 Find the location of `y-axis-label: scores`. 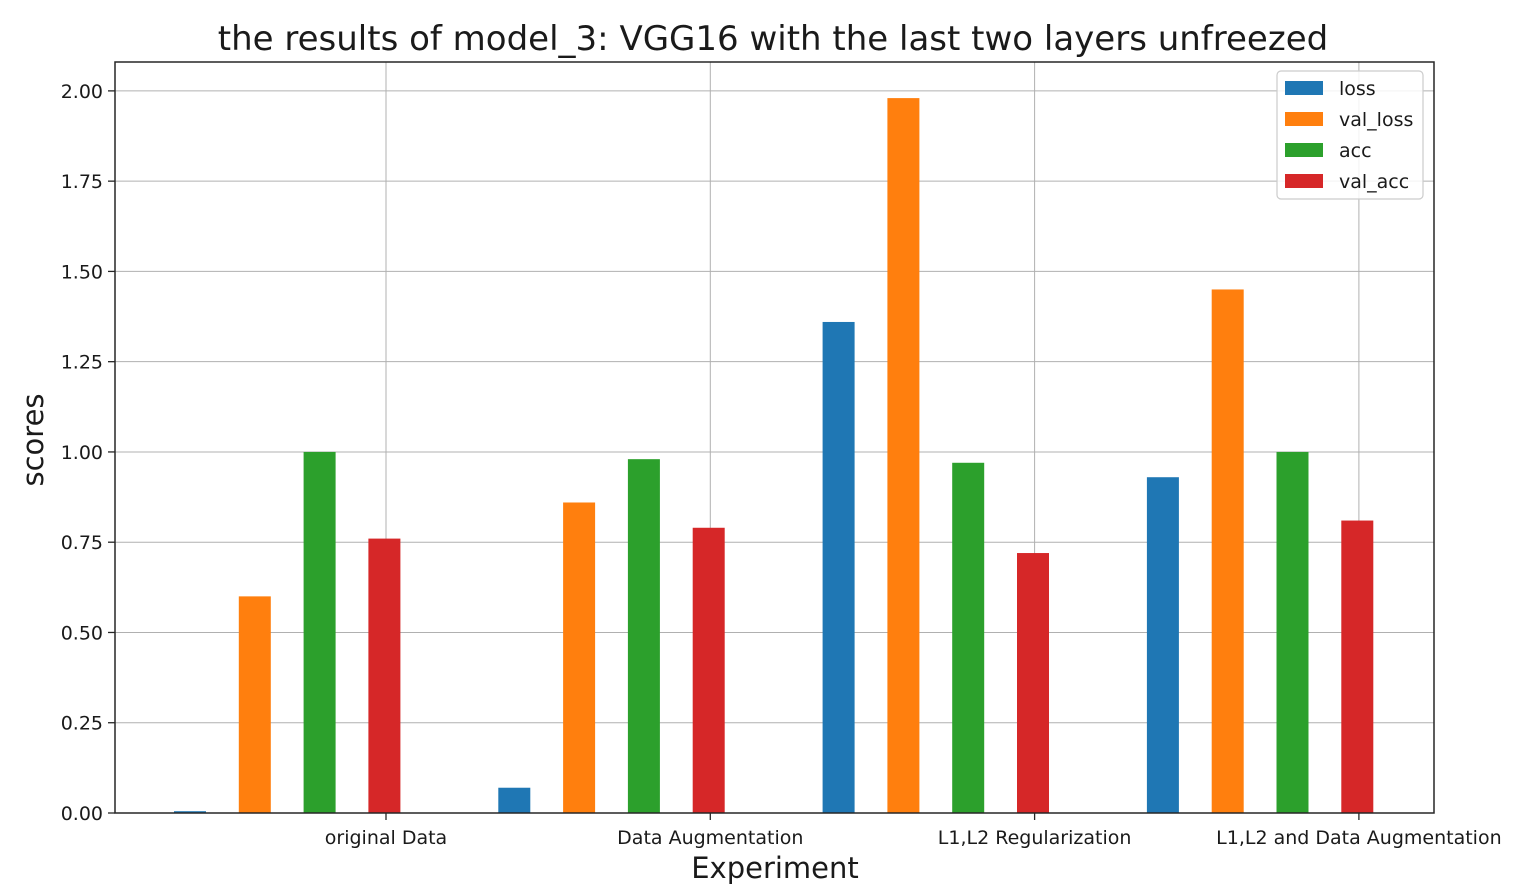

y-axis-label: scores is located at coordinates (33, 439).